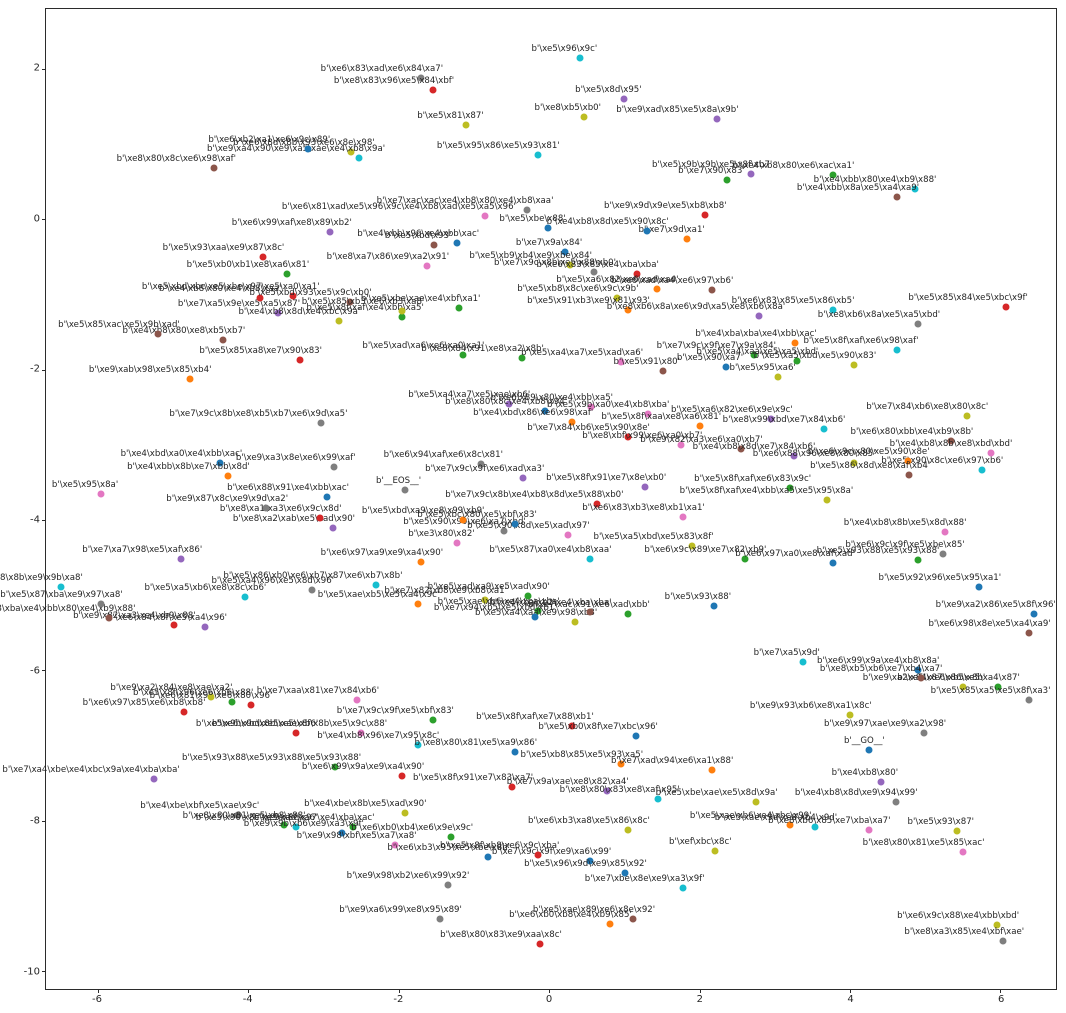 The height and width of the screenshot is (1013, 1066). Describe the element at coordinates (506, 402) in the screenshot. I see `point-label: b'\xe8\x80\x8c\xe4\xb8\x94'` at that location.